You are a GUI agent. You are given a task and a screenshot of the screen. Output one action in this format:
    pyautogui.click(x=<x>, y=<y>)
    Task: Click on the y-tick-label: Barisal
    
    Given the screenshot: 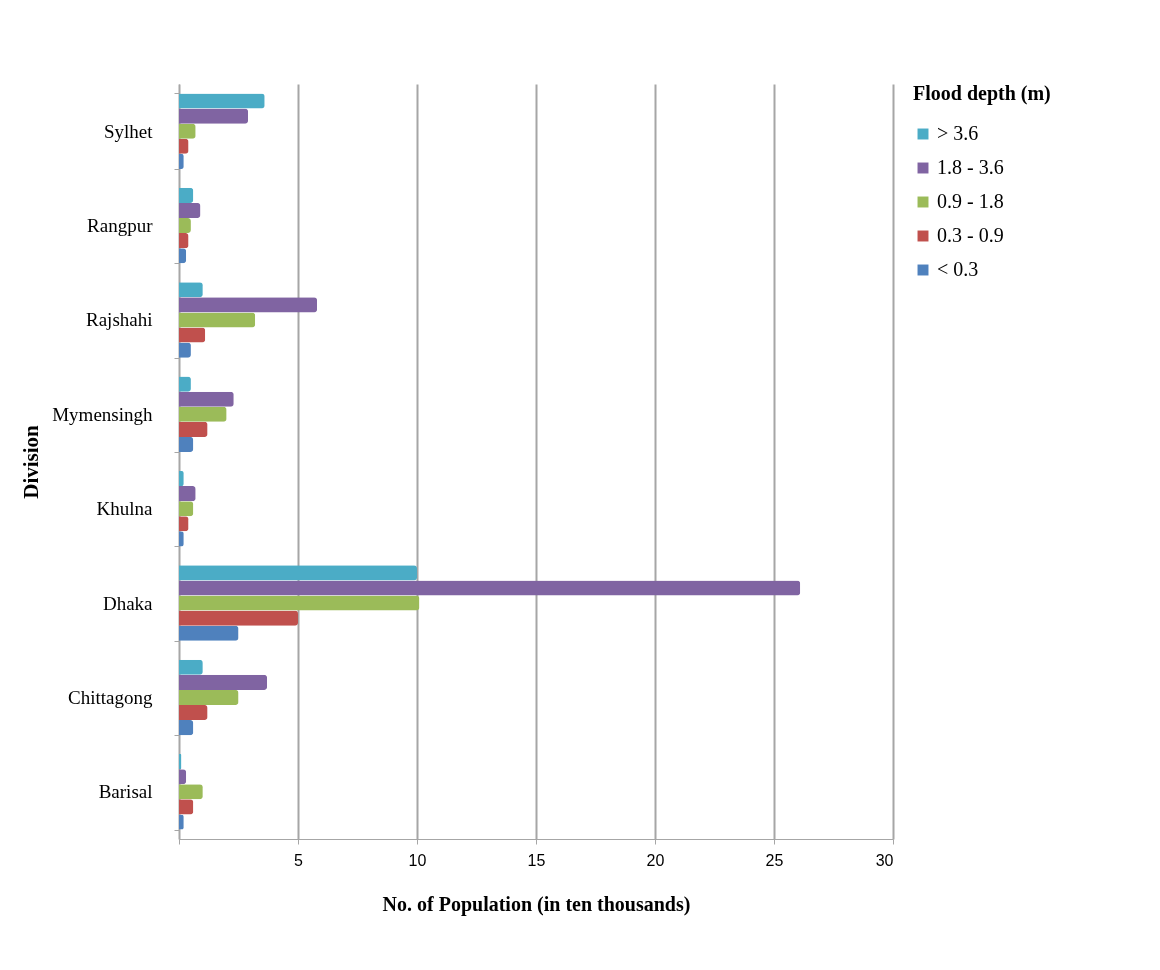 What is the action you would take?
    pyautogui.click(x=125, y=792)
    